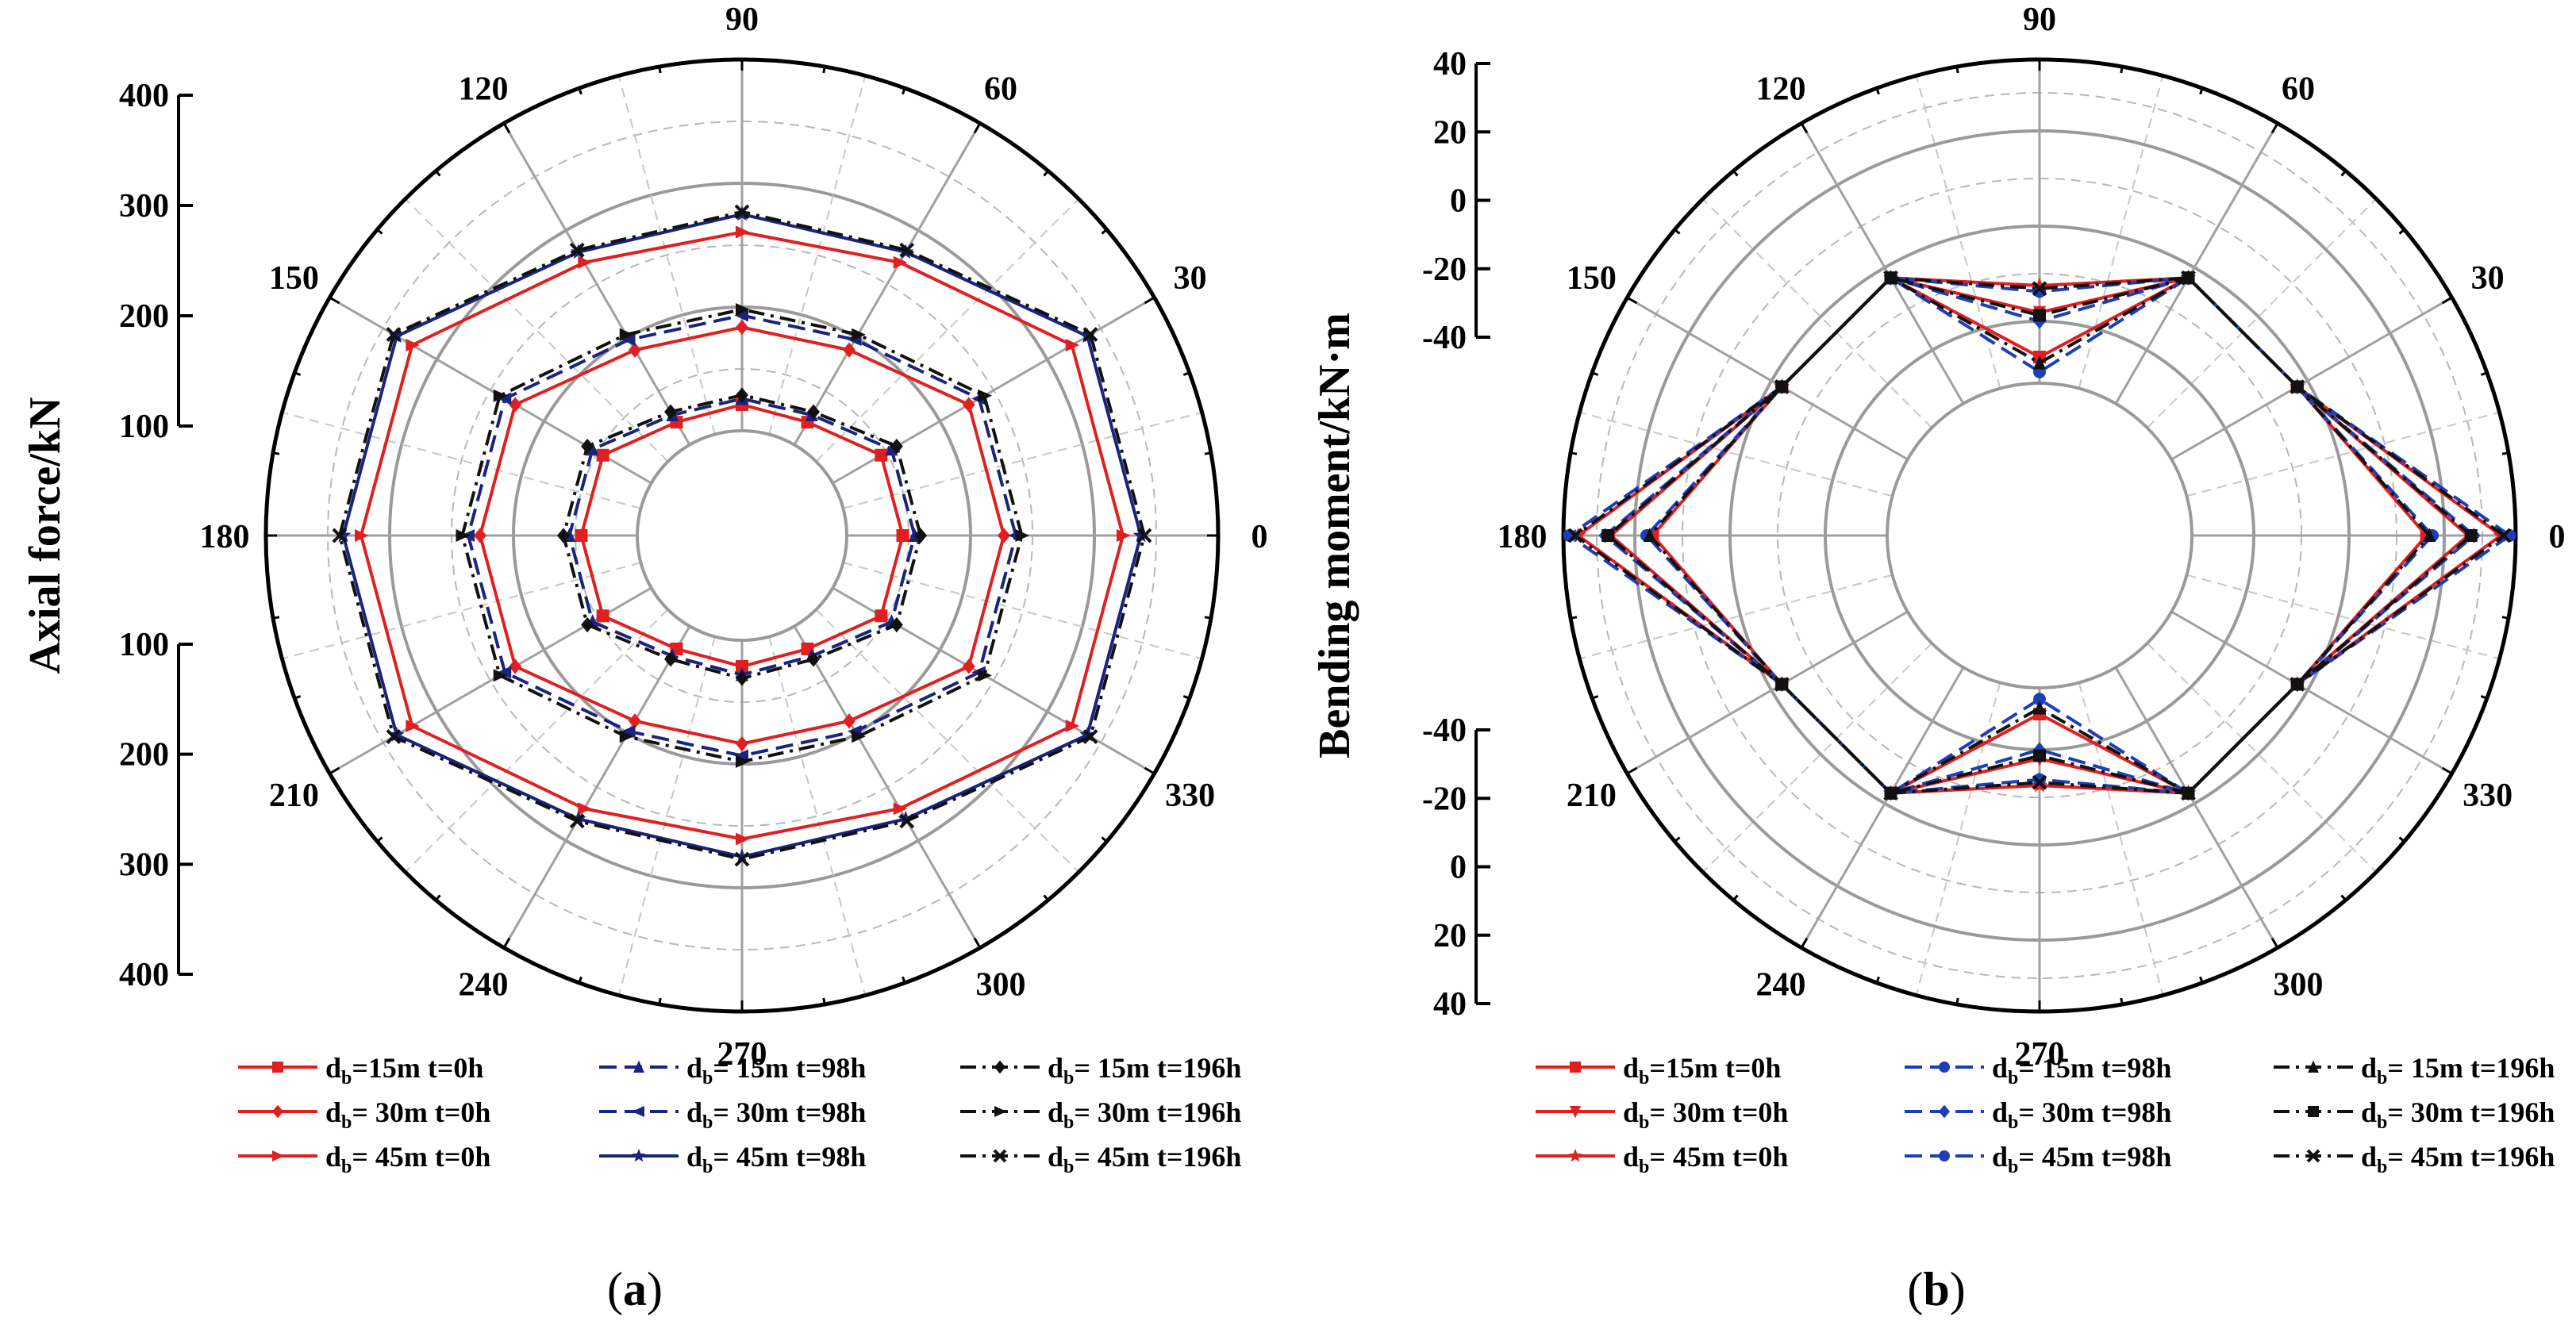  I want to click on angle-label-0: 0, so click(1259, 537).